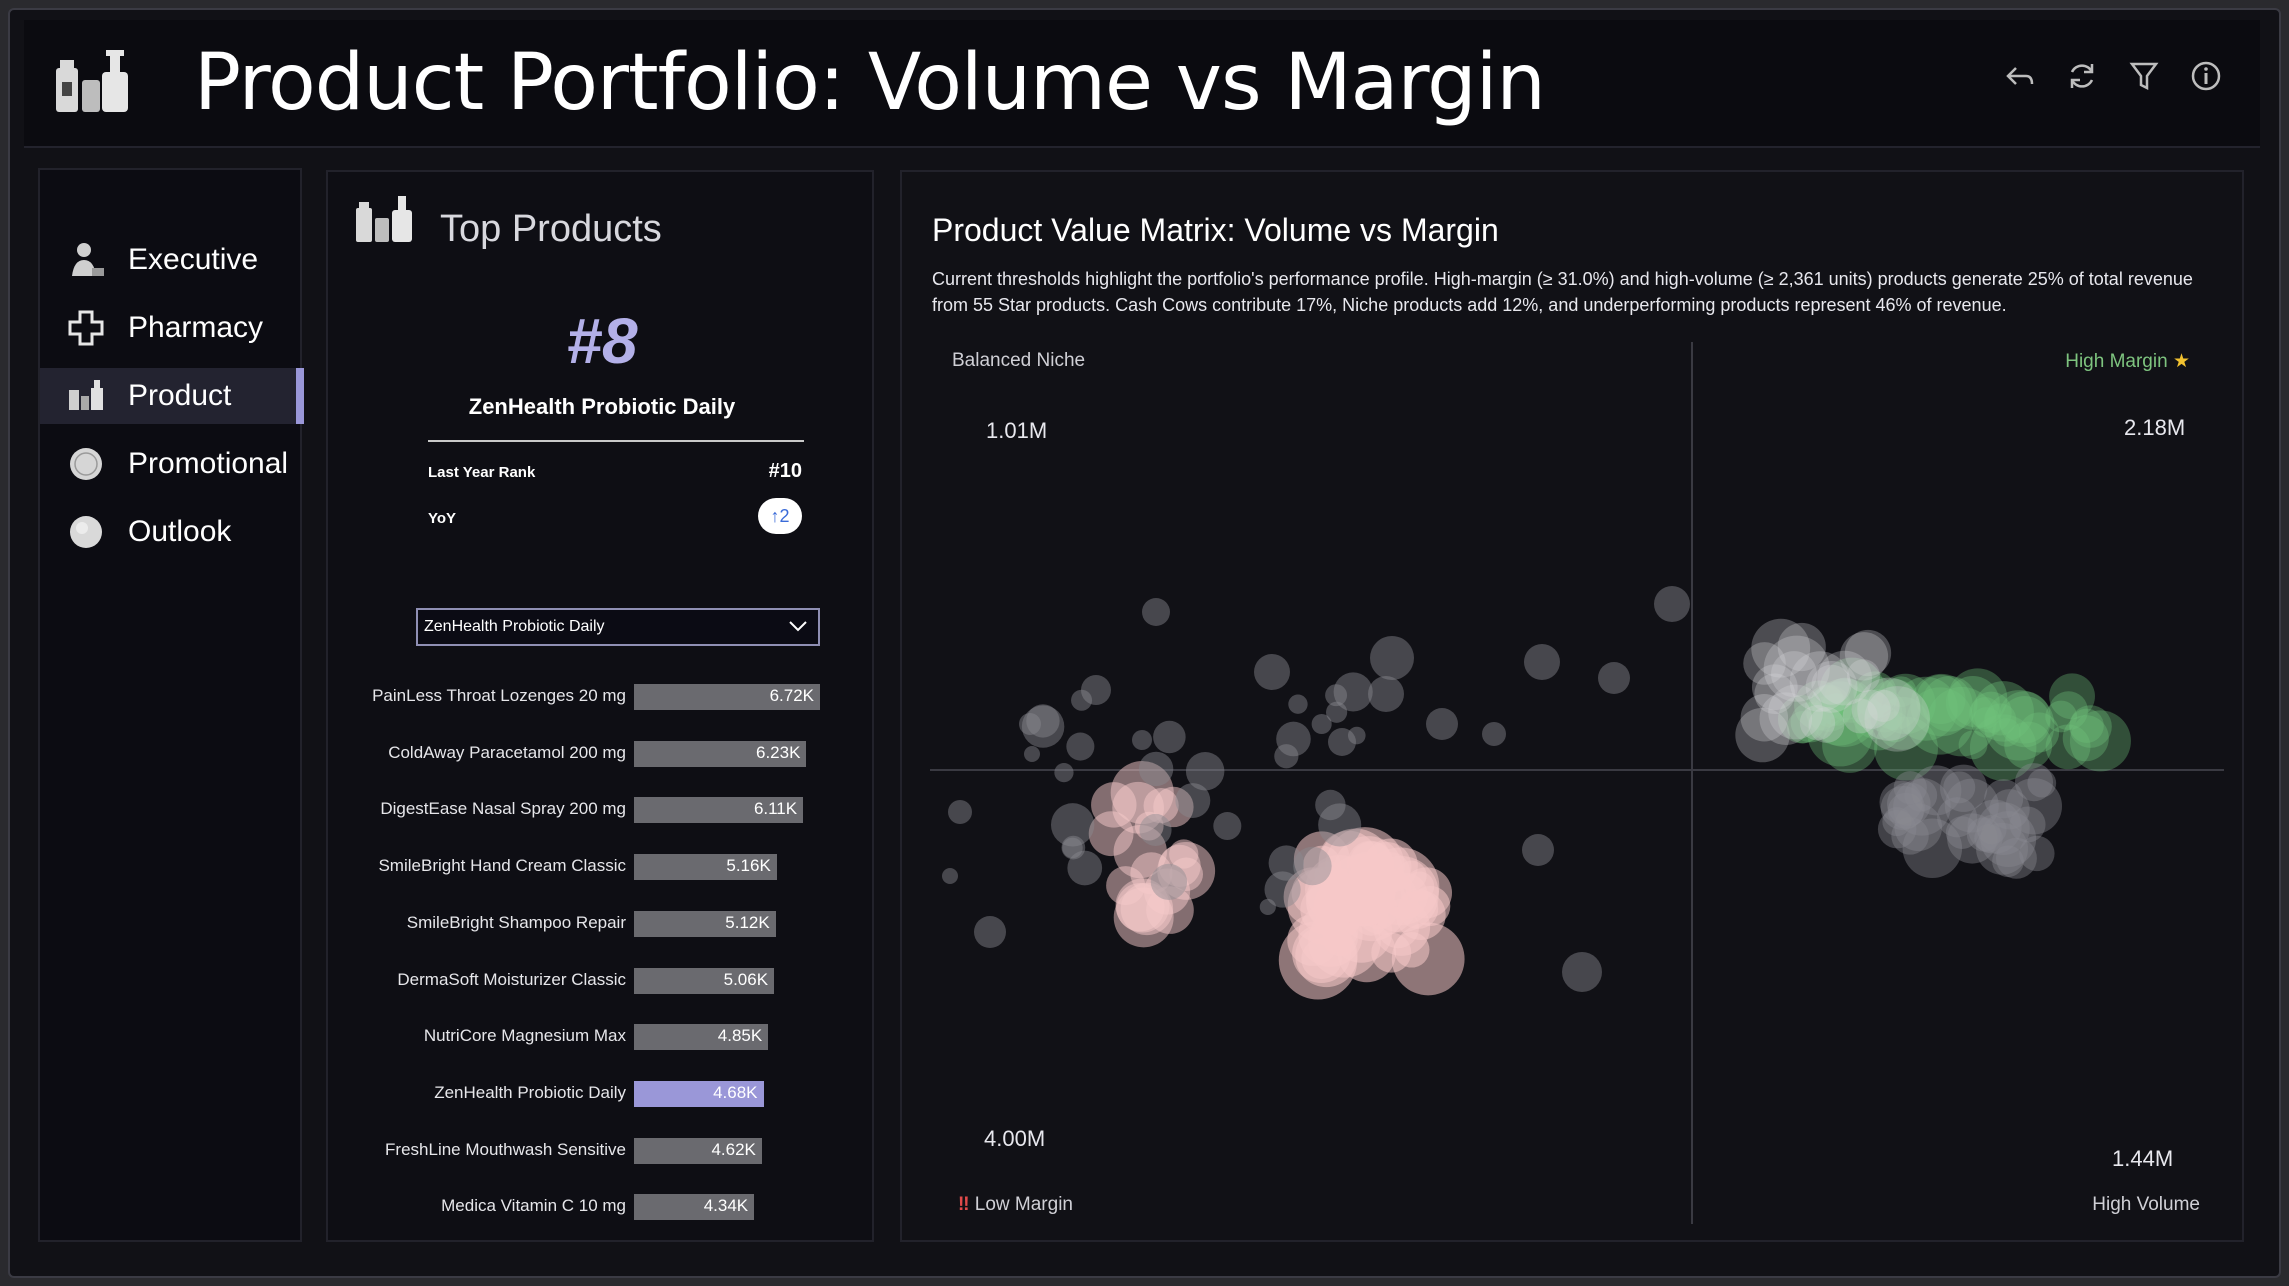 The width and height of the screenshot is (2289, 1286). I want to click on product-select-dropdown: ZenHealth Probiotic Daily, so click(618, 627).